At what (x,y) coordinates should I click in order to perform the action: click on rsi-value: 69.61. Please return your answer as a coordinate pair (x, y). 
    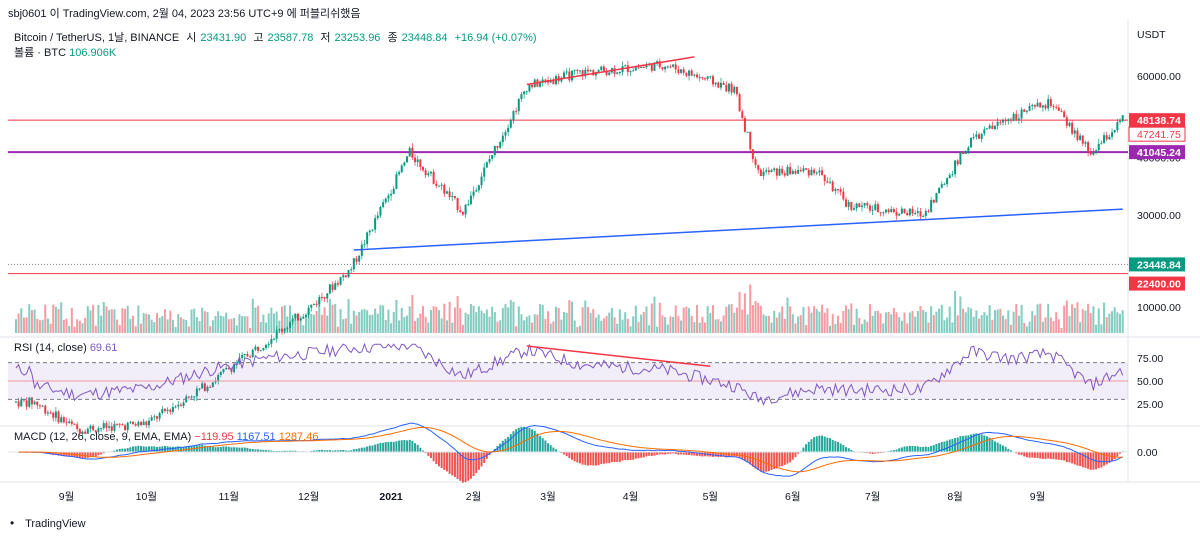
    Looking at the image, I should click on (103, 348).